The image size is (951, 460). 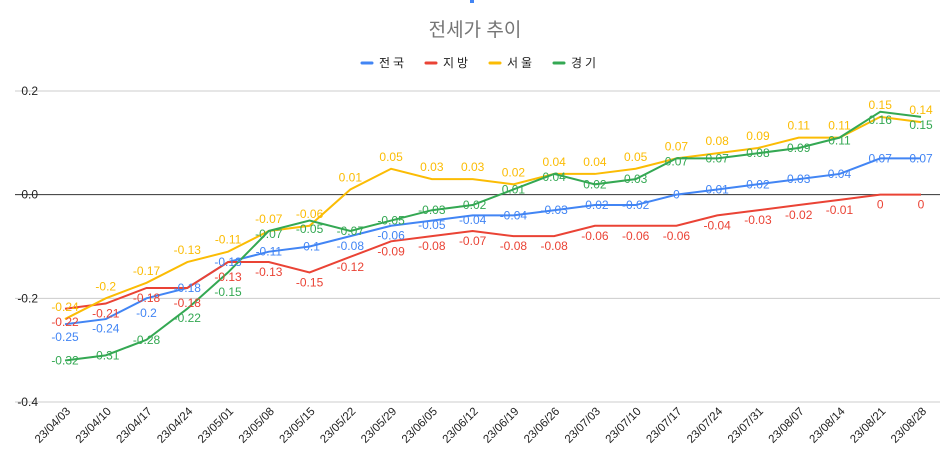 What do you see at coordinates (461, 426) in the screenshot?
I see `x-tick-label: 23/06/12` at bounding box center [461, 426].